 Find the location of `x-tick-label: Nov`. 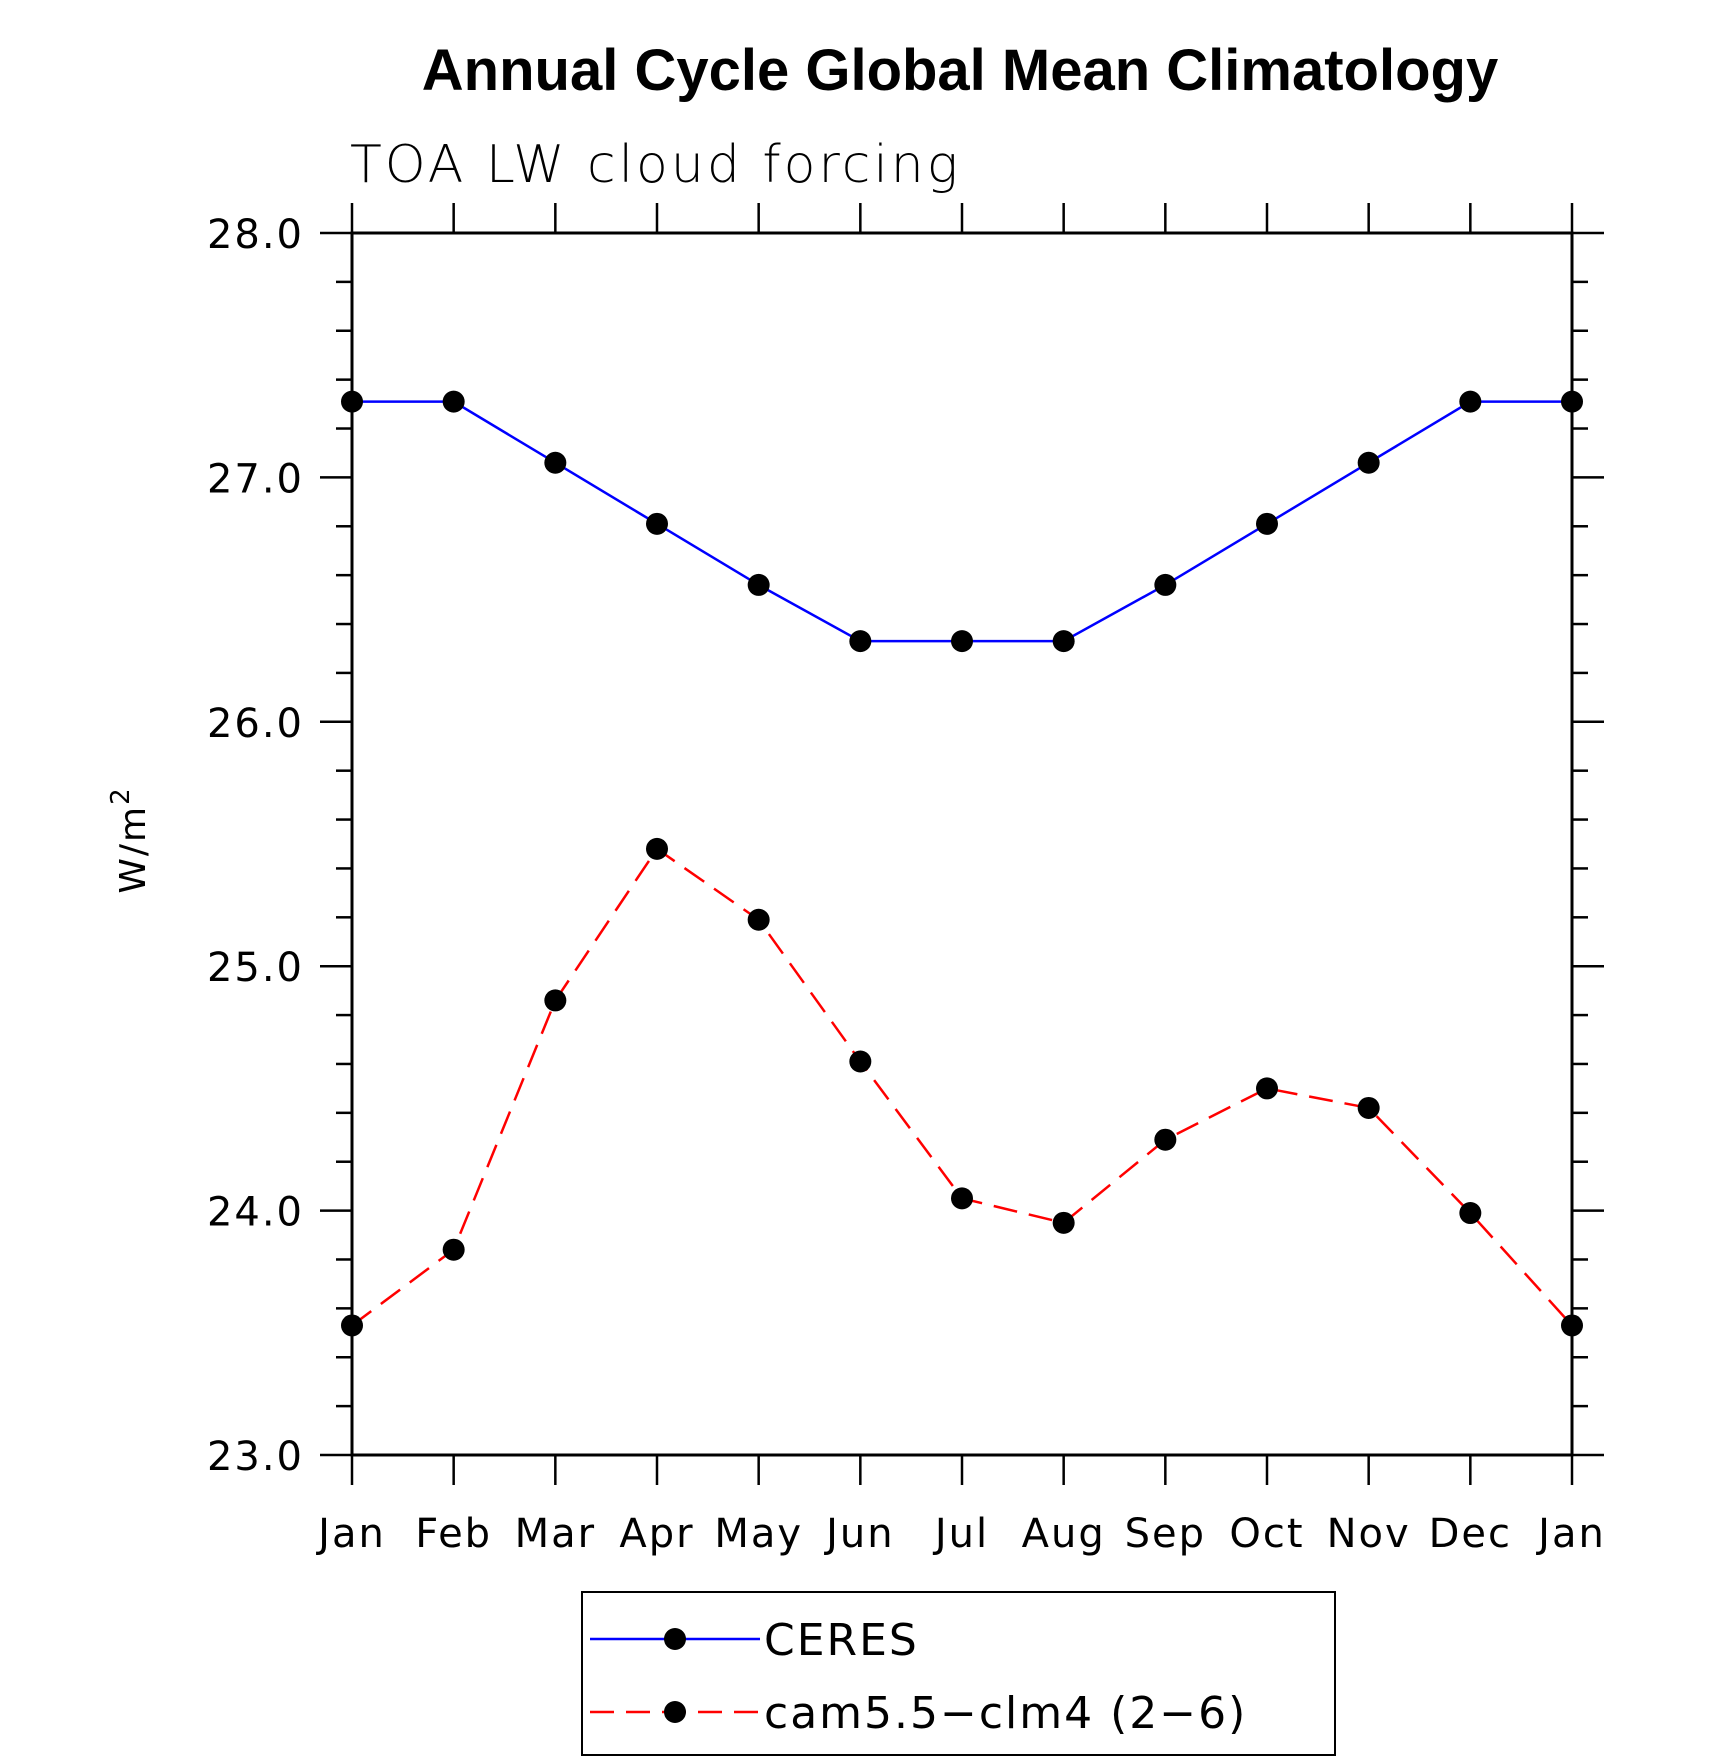

x-tick-label: Nov is located at coordinates (1369, 1534).